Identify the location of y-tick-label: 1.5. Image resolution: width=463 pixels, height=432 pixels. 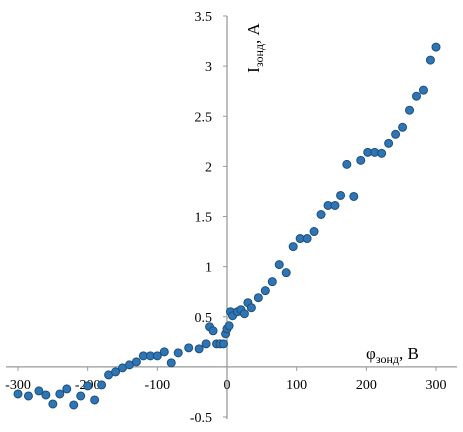
(204, 218).